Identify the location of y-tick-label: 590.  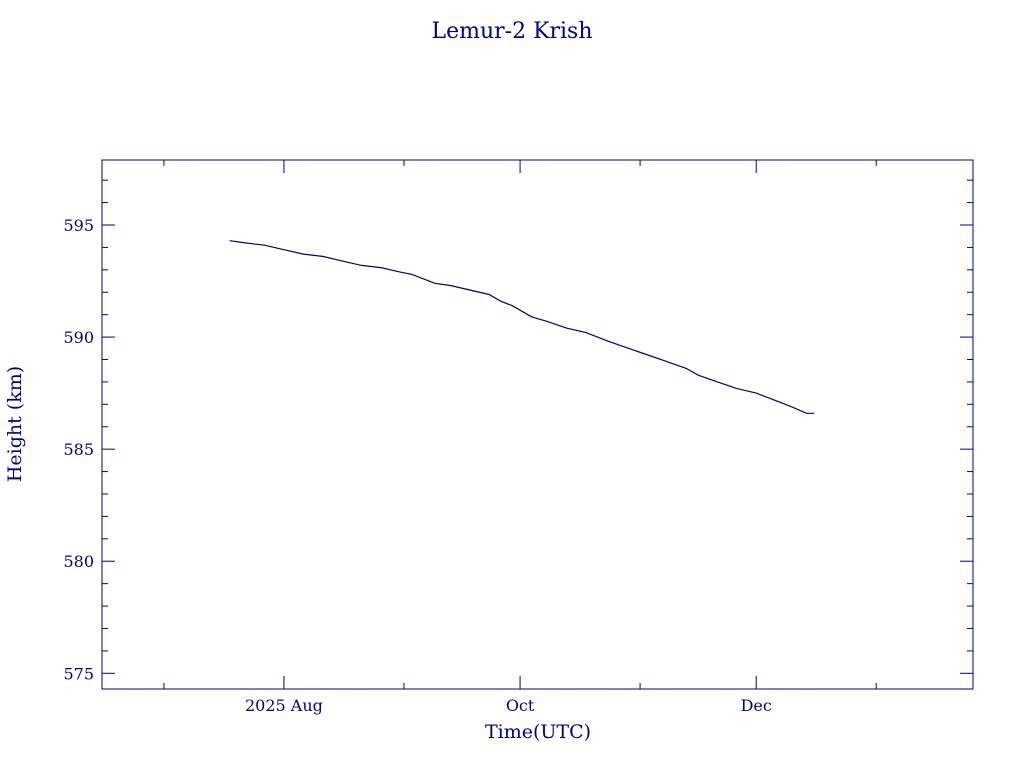
(78, 337).